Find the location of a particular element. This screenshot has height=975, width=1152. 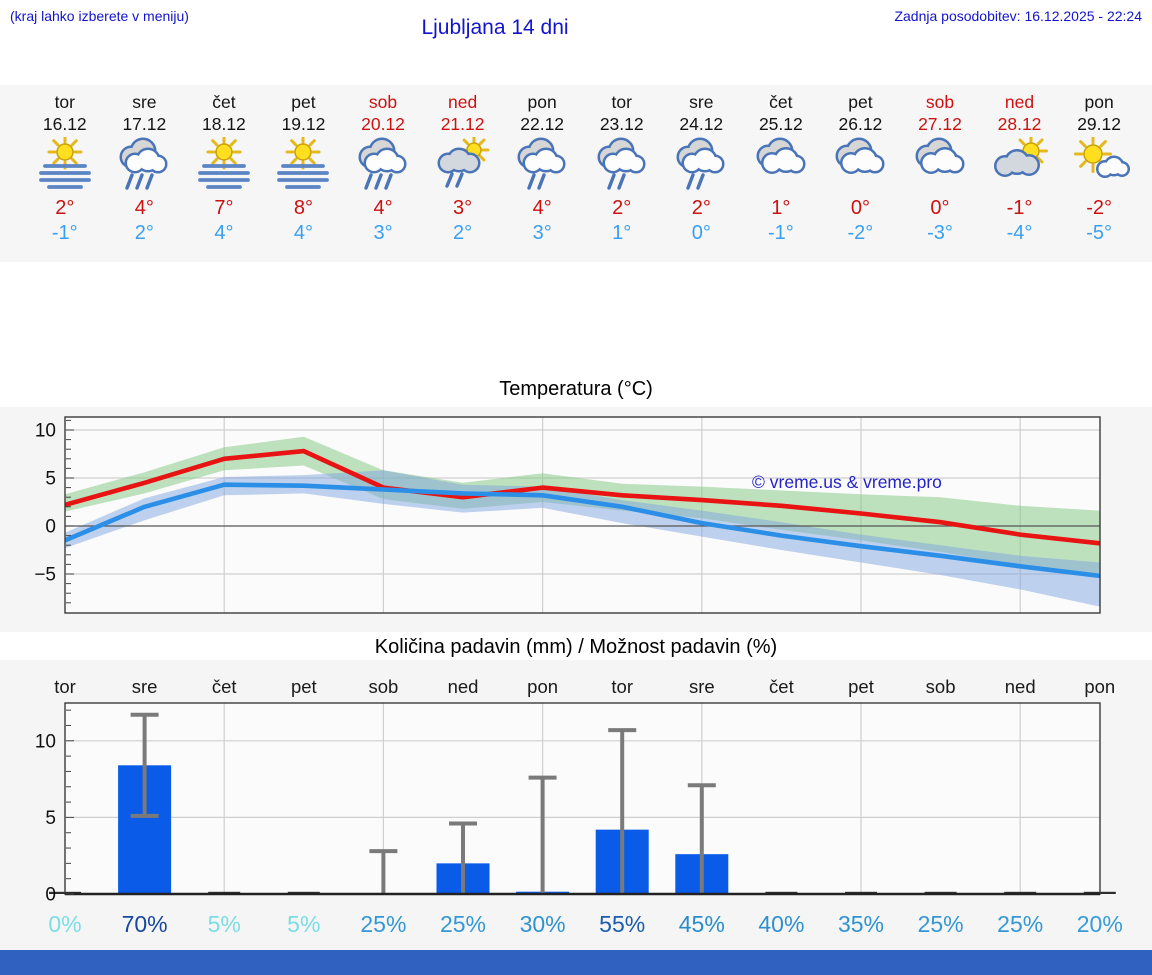

precip-probability-label: 20% is located at coordinates (1100, 924).